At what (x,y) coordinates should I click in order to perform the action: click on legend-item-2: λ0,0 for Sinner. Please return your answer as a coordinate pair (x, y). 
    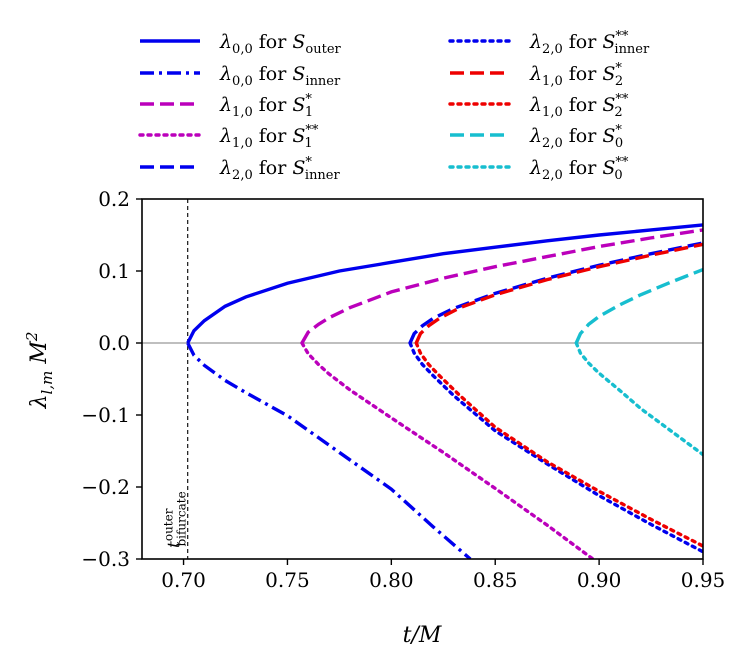
    Looking at the image, I should click on (240, 76).